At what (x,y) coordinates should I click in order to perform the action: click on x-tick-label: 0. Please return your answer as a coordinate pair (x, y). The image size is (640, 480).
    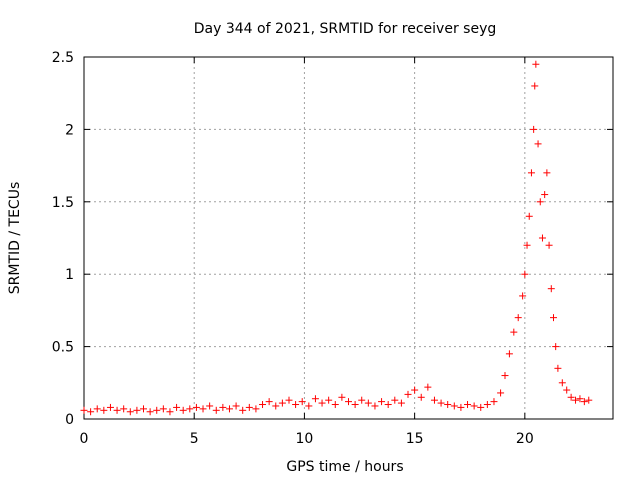
    Looking at the image, I should click on (84, 439).